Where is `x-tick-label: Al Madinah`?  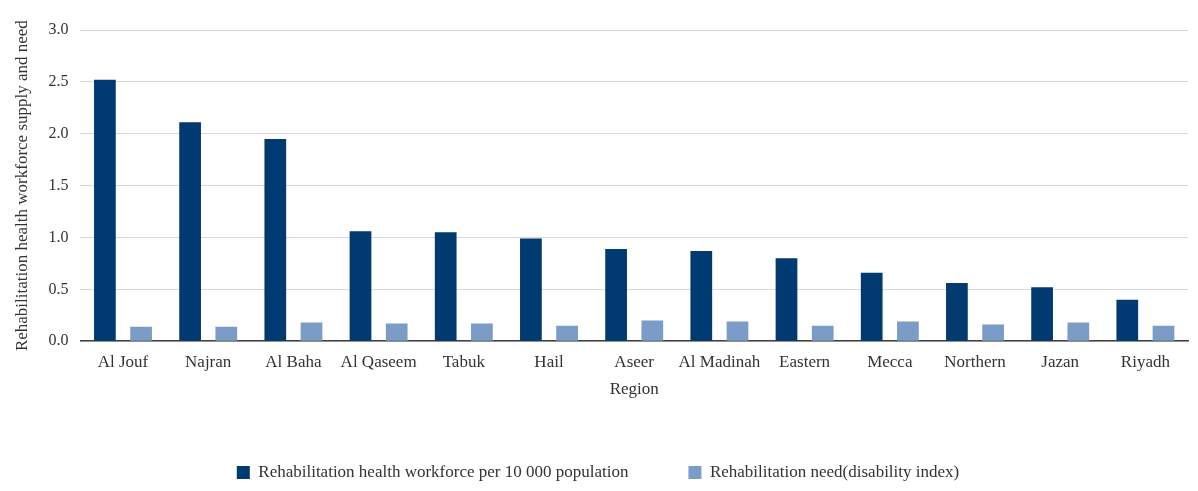 x-tick-label: Al Madinah is located at coordinates (719, 361).